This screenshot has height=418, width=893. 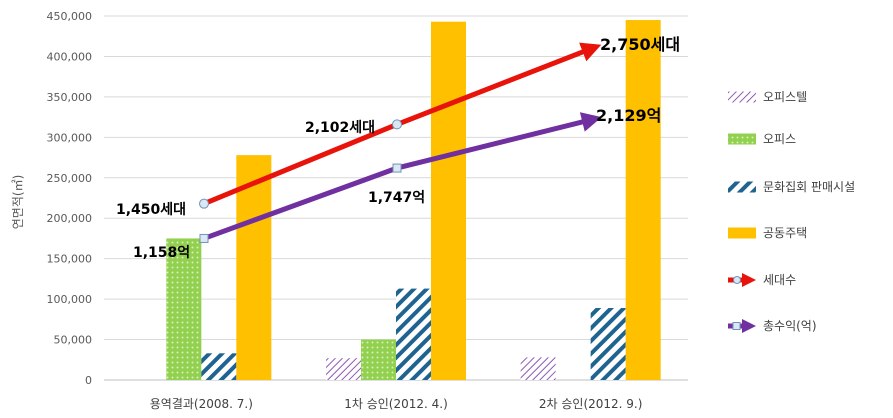 What do you see at coordinates (809, 187) in the screenshot?
I see `legend-label: 문화집회 판매시설` at bounding box center [809, 187].